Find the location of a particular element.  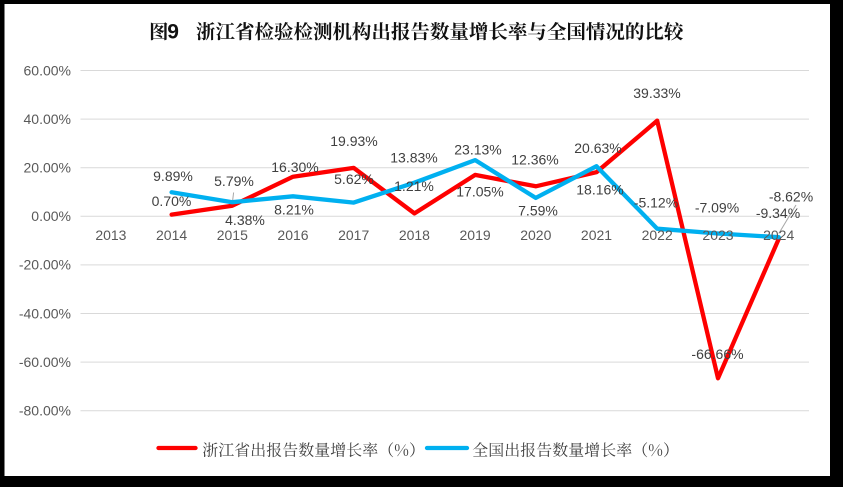

svg-text: 9 is located at coordinates (173, 32).